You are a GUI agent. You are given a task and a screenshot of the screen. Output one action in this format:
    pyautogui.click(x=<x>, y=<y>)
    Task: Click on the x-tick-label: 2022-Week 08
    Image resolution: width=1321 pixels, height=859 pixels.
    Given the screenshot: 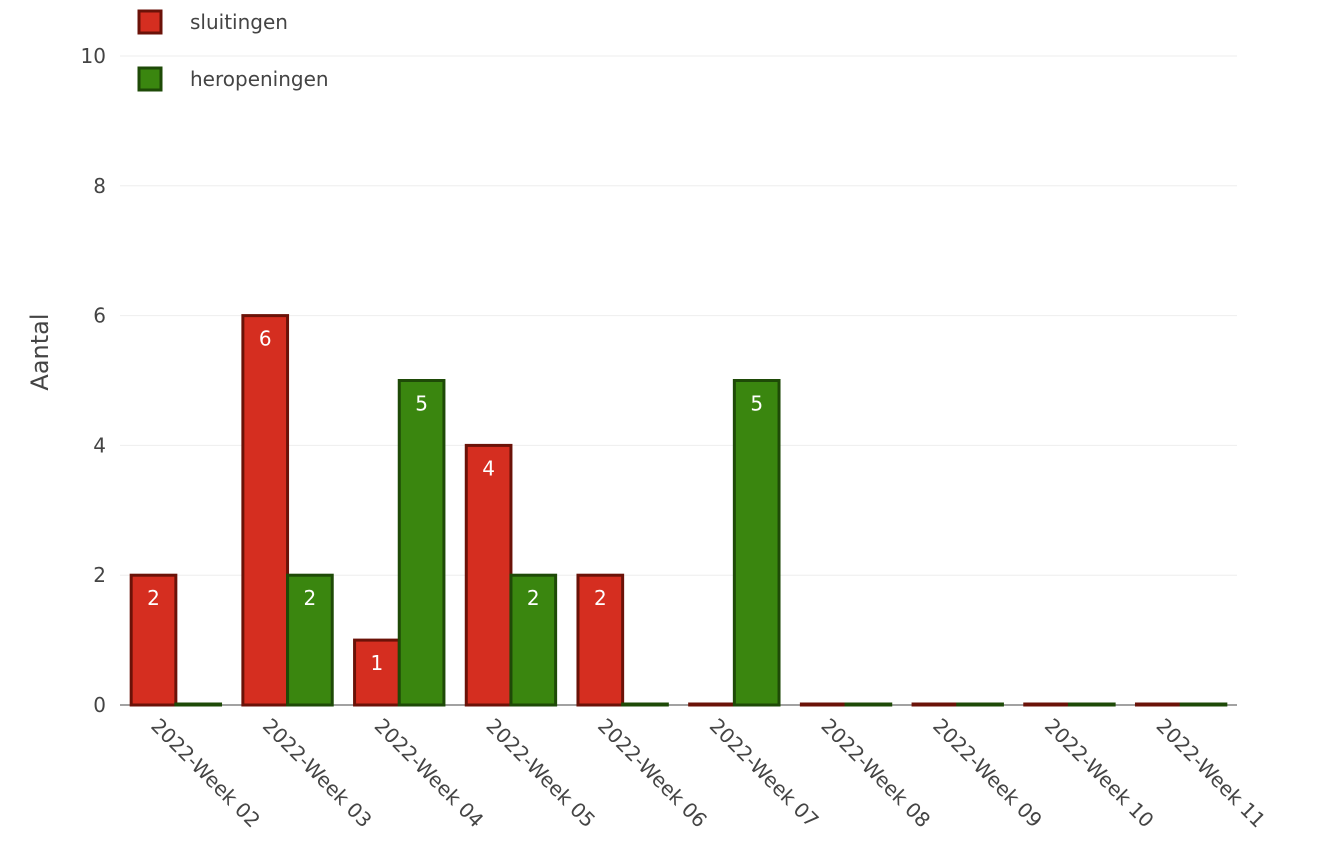 What is the action you would take?
    pyautogui.click(x=876, y=773)
    